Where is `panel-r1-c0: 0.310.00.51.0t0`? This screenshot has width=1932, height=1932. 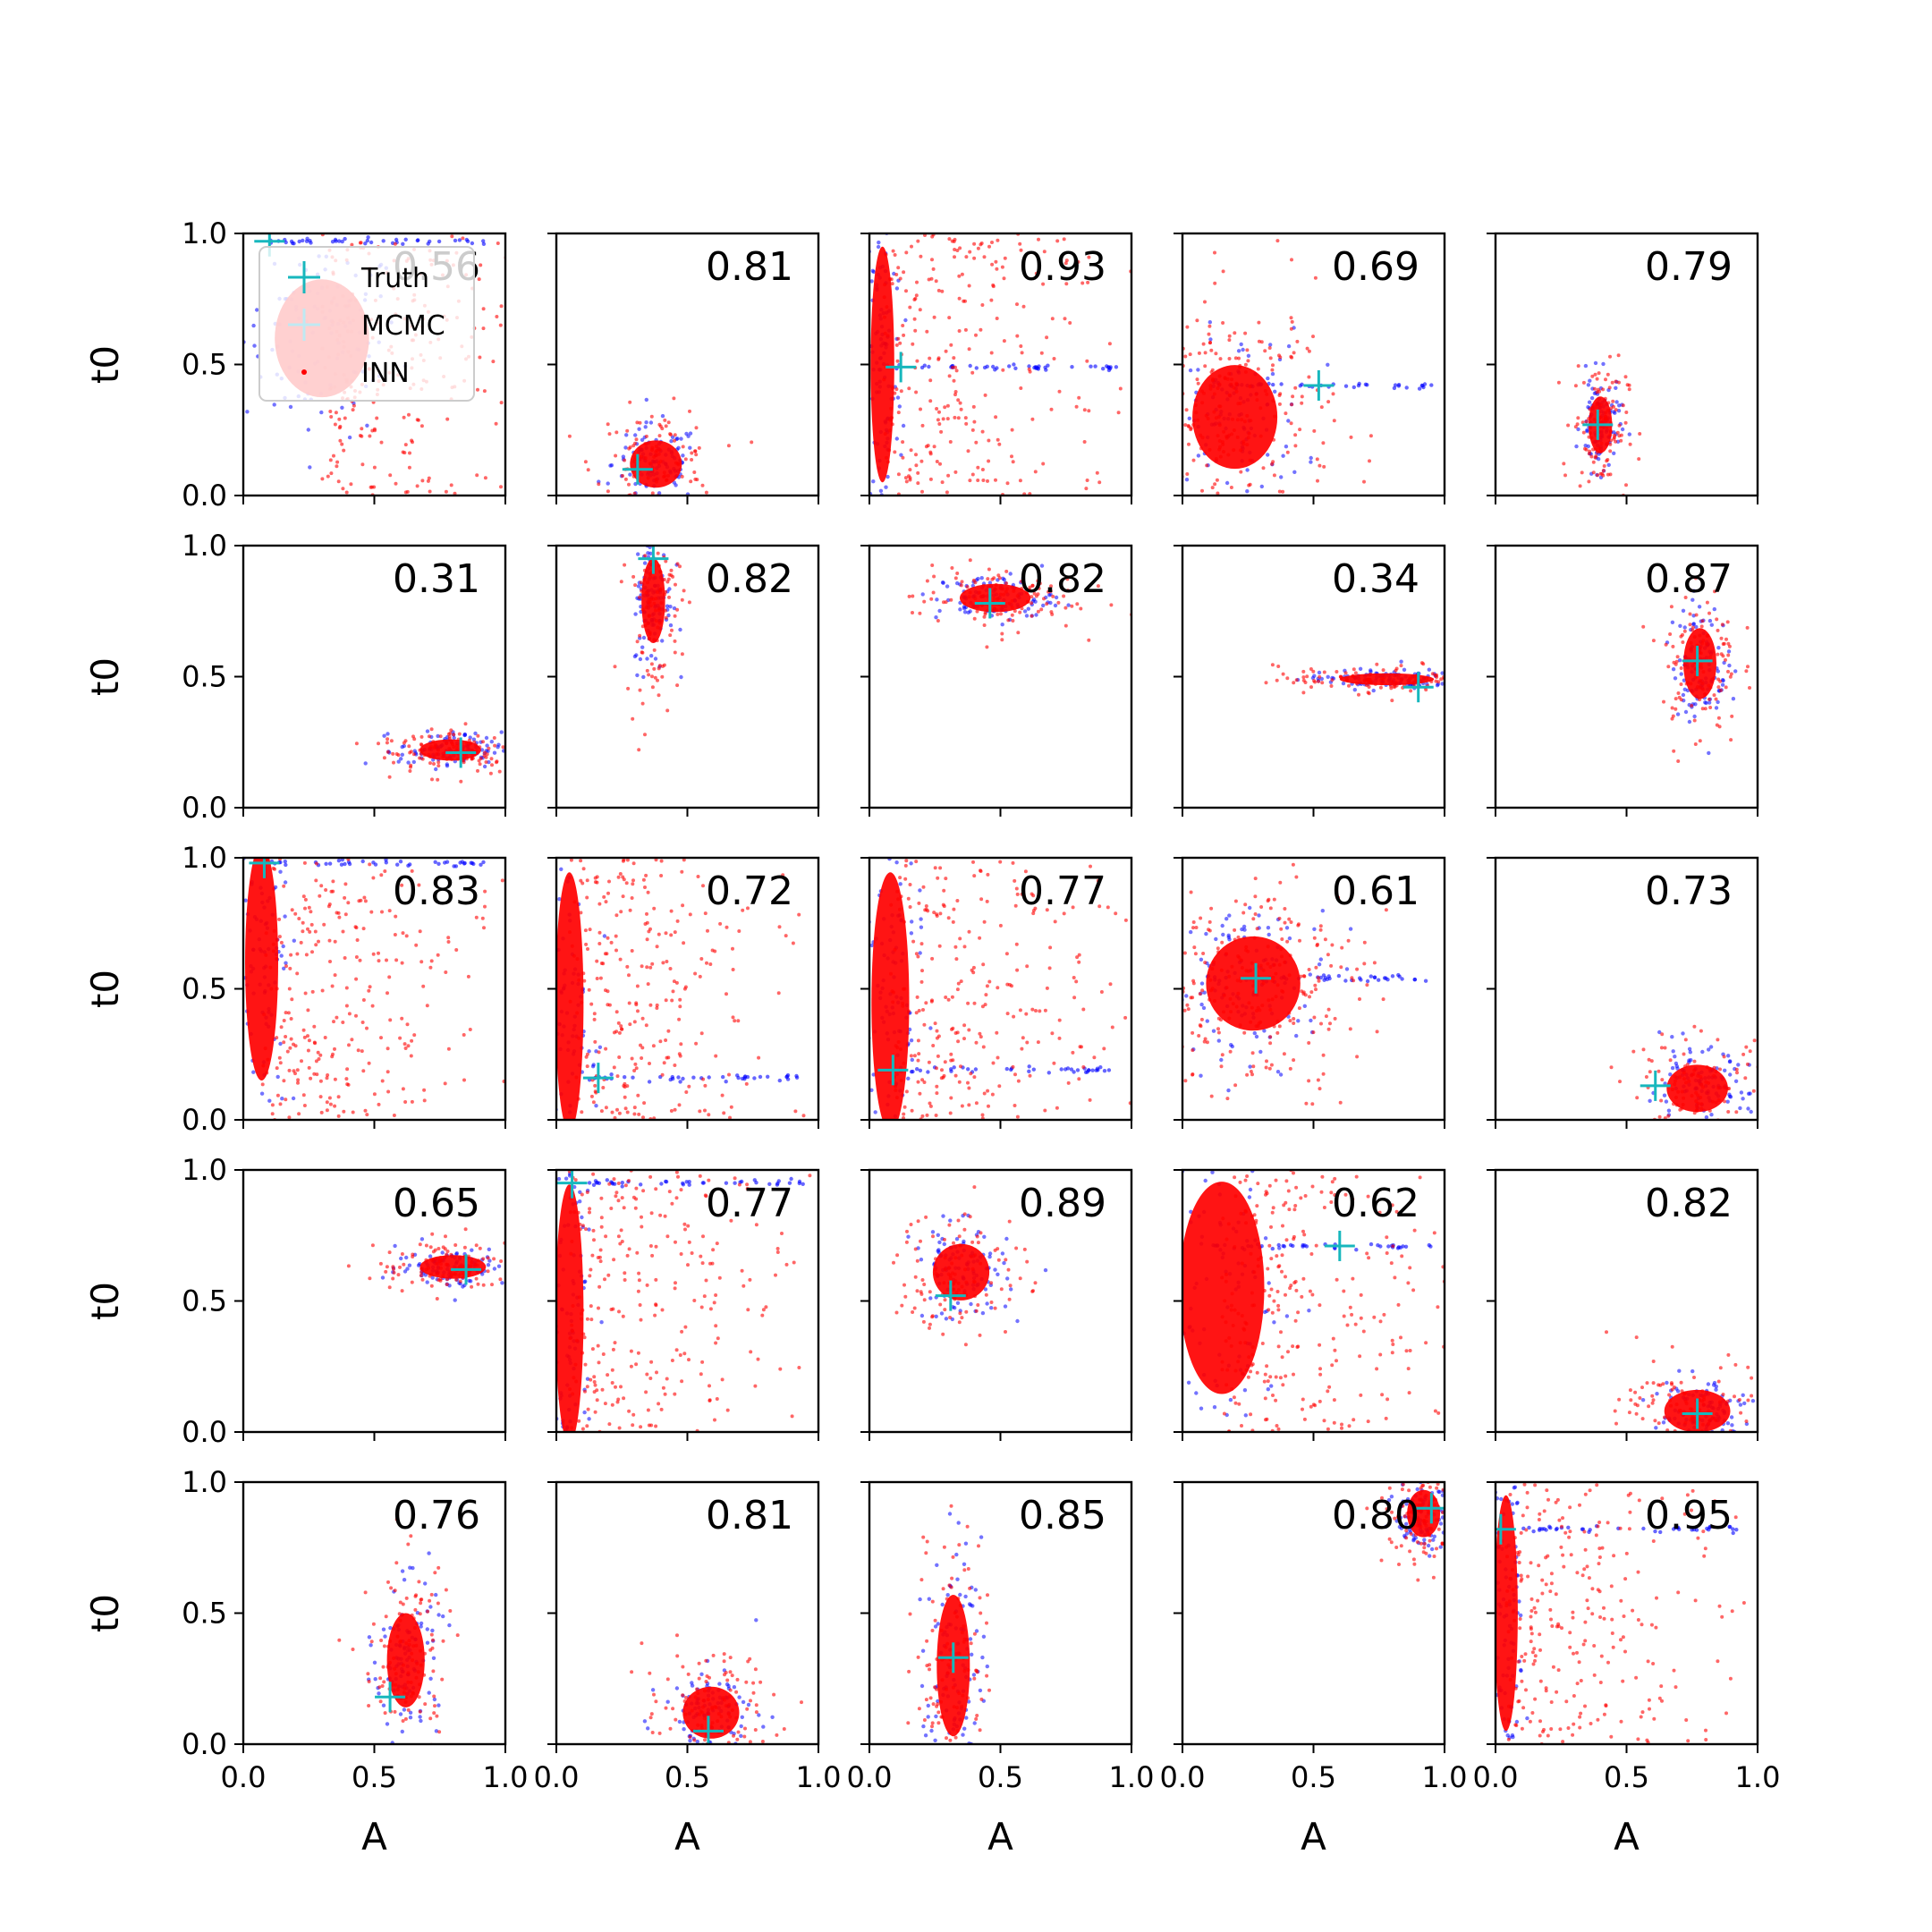
panel-r1-c0: 0.310.00.51.0t0 is located at coordinates (295, 677).